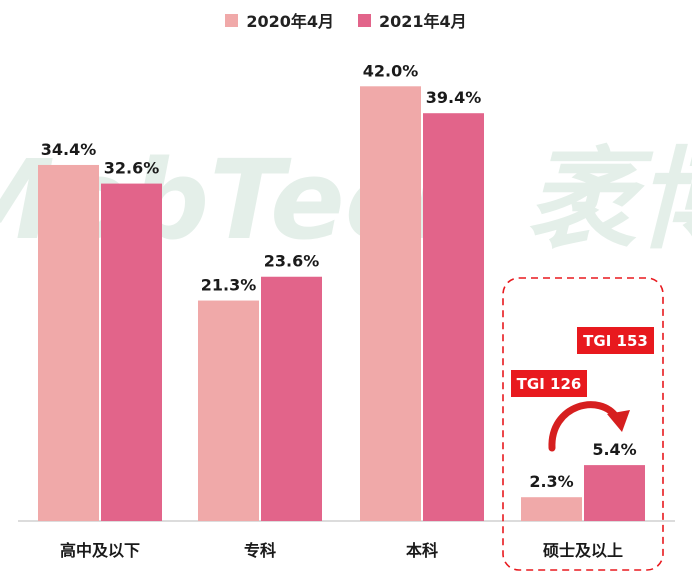  Describe the element at coordinates (391, 70) in the screenshot. I see `data-label-2020-2: 42.0%` at that location.